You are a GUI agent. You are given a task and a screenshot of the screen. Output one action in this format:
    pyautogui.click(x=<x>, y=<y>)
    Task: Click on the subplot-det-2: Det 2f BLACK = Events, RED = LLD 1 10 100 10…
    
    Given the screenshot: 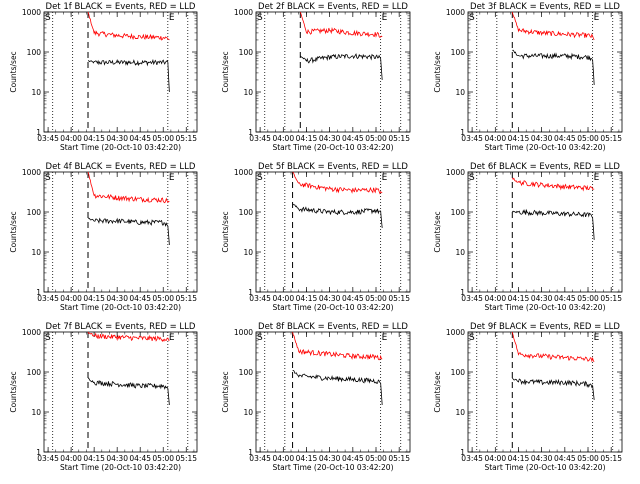 What is the action you would take?
    pyautogui.click(x=316, y=77)
    